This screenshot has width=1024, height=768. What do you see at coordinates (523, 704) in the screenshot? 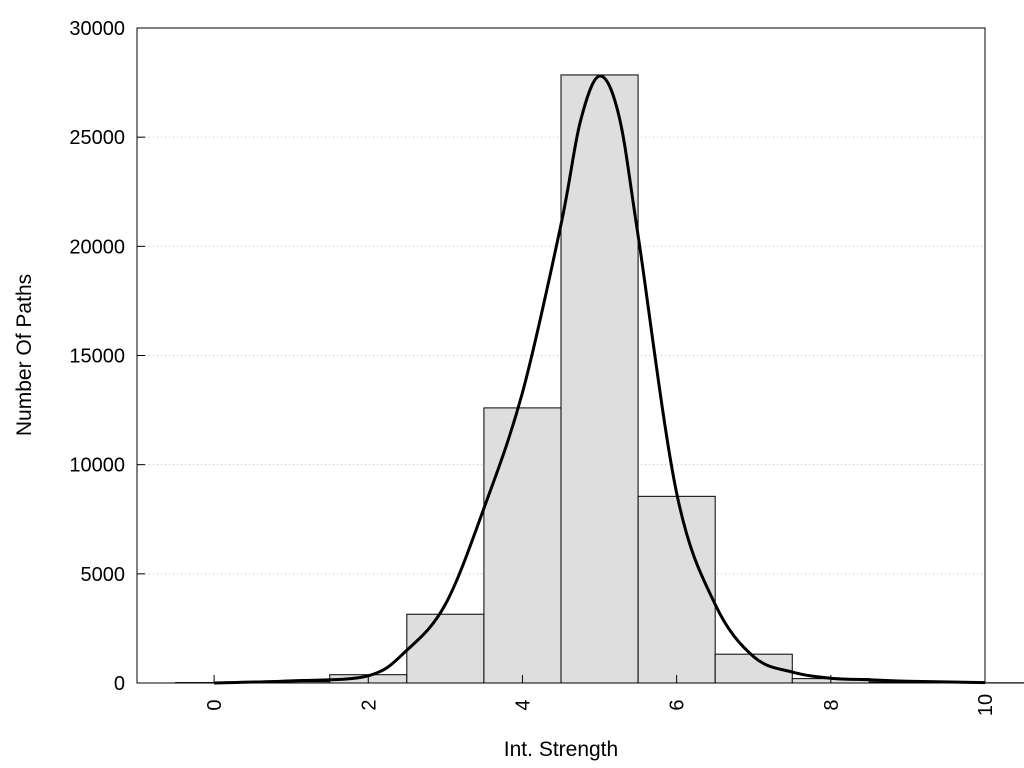
I see `x-tick-label: 4` at bounding box center [523, 704].